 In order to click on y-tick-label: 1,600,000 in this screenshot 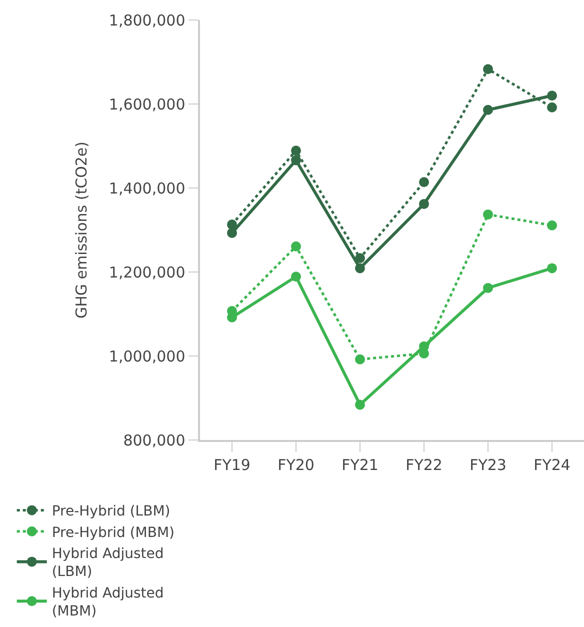, I will do `click(147, 104)`.